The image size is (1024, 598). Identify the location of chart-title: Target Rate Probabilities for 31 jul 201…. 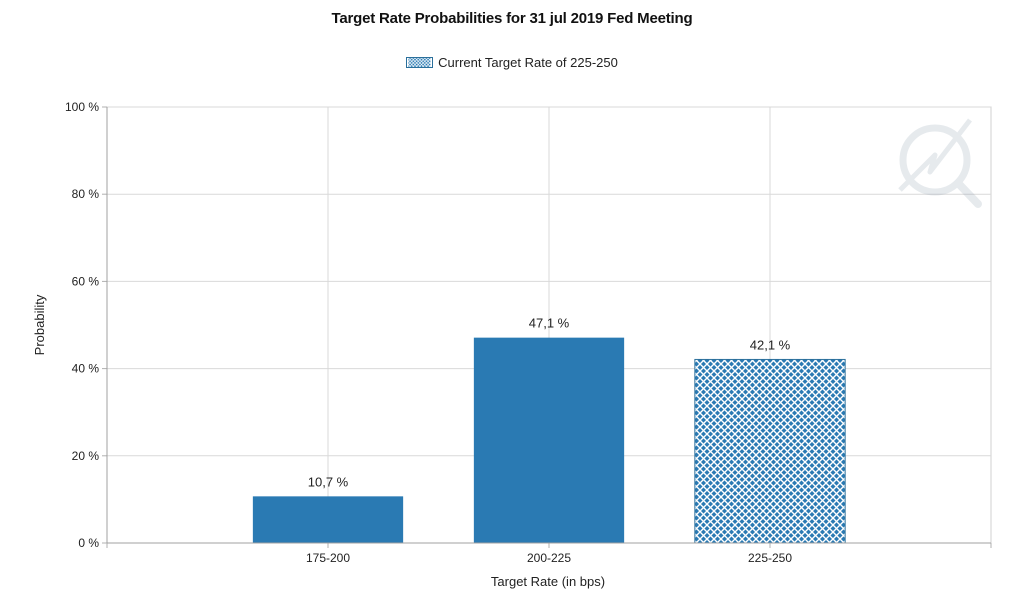
(512, 18).